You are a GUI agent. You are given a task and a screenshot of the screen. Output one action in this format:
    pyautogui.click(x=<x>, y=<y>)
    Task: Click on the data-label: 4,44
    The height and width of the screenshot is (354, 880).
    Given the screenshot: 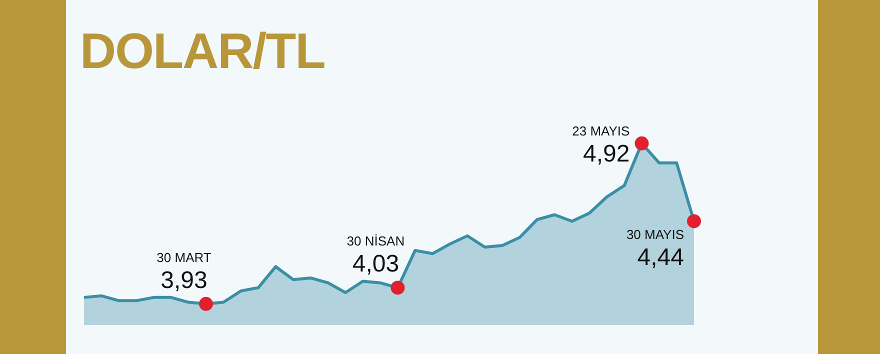 What is the action you would take?
    pyautogui.click(x=660, y=258)
    